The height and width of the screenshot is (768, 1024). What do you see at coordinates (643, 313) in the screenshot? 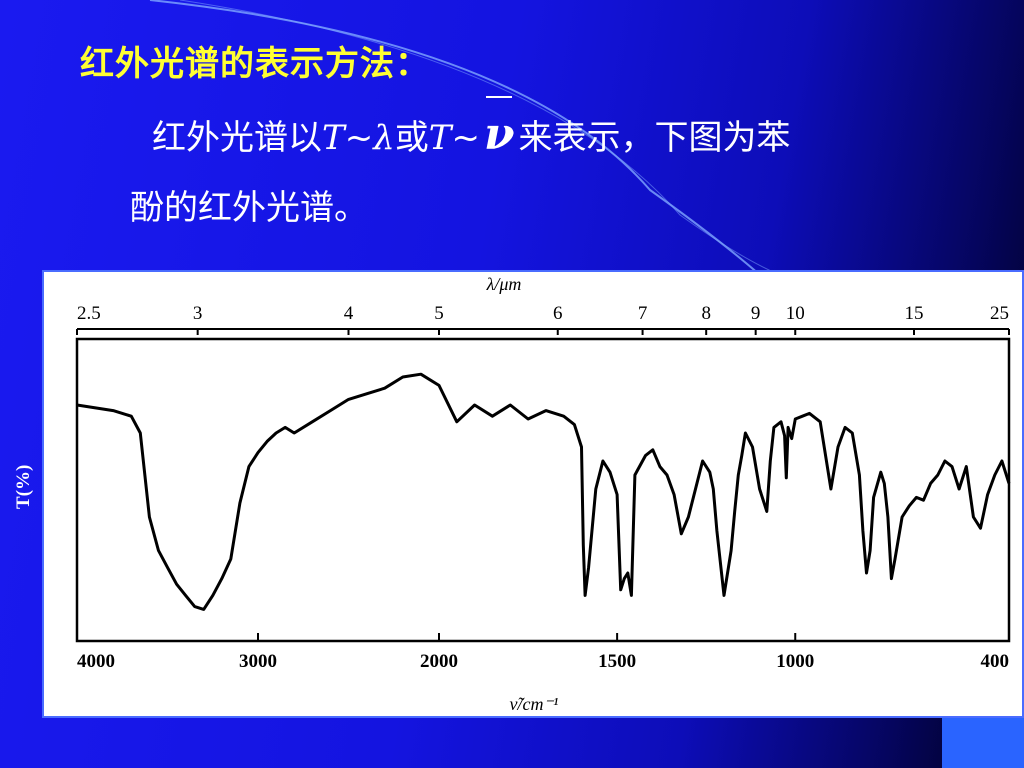
I see `top-tick-label: 7` at bounding box center [643, 313].